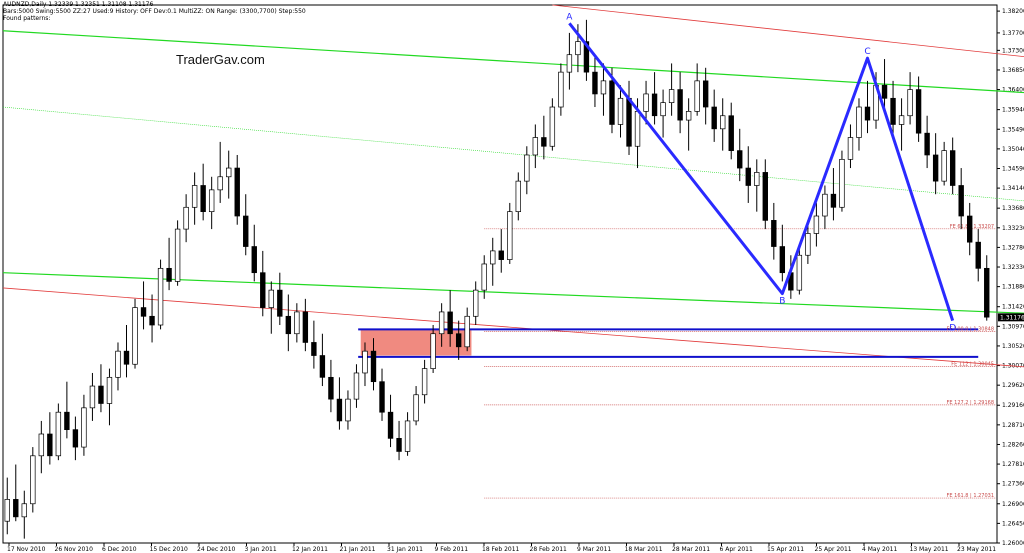 The image size is (1024, 553). I want to click on fib-level-label: FE 112 | 1.30045, so click(972, 365).